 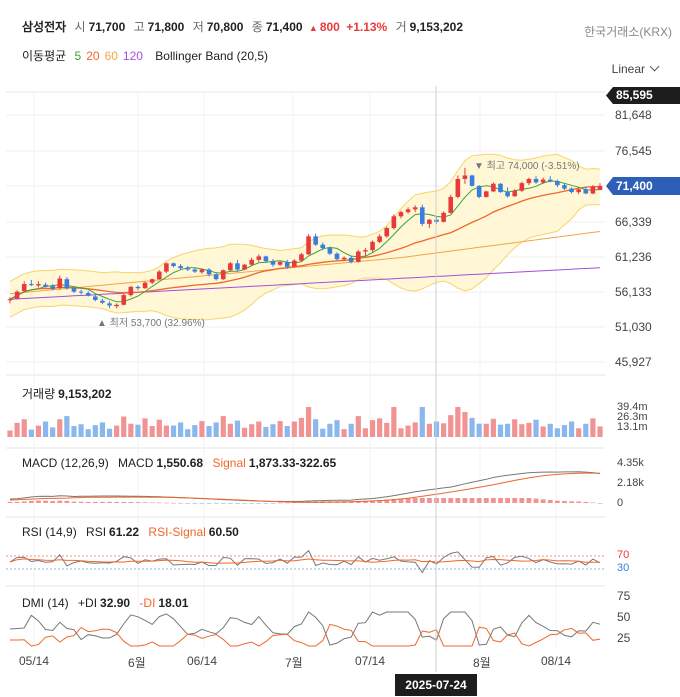 What do you see at coordinates (305, 487) in the screenshot?
I see `macd-plot` at bounding box center [305, 487].